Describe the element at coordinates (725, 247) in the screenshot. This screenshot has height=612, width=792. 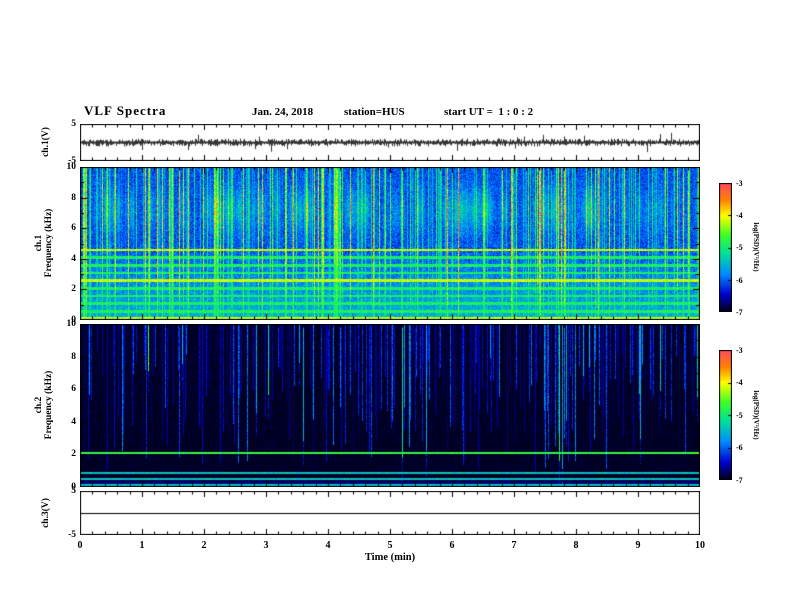
I see `ch1-colorbar` at that location.